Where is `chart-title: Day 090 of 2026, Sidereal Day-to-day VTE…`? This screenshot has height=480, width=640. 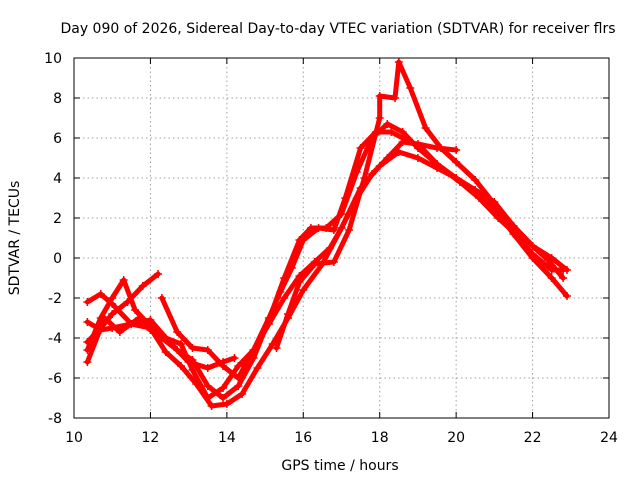 chart-title: Day 090 of 2026, Sidereal Day-to-day VTE… is located at coordinates (337, 29).